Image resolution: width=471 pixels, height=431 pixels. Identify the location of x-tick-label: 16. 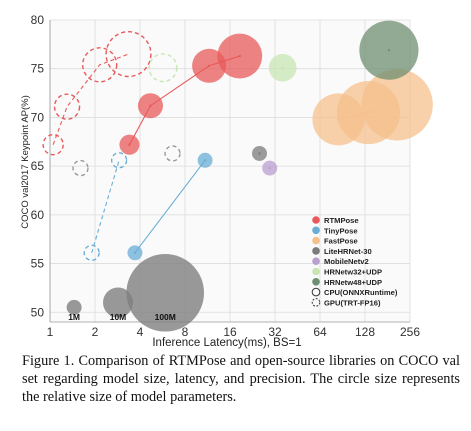
(230, 332).